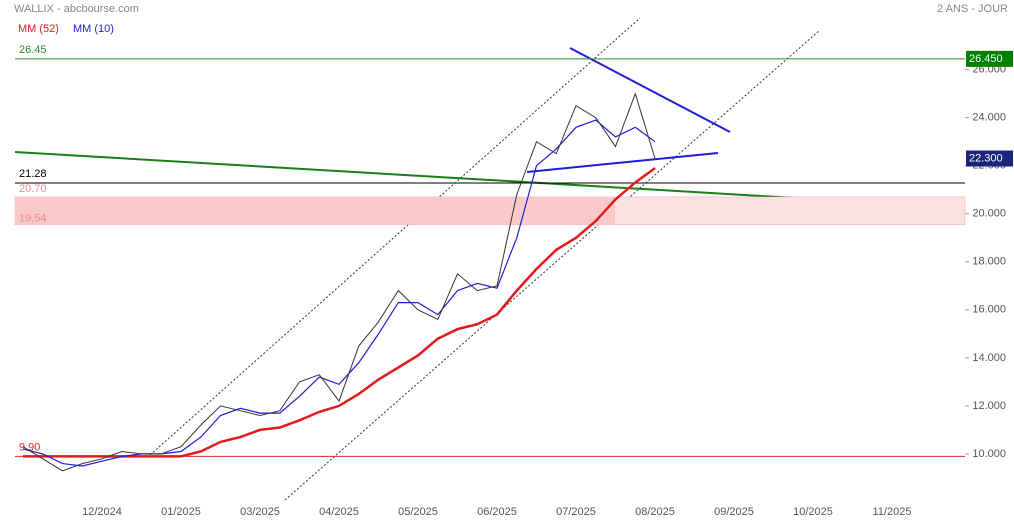 The image size is (1014, 527). I want to click on x-tick-label: 01/2025, so click(181, 512).